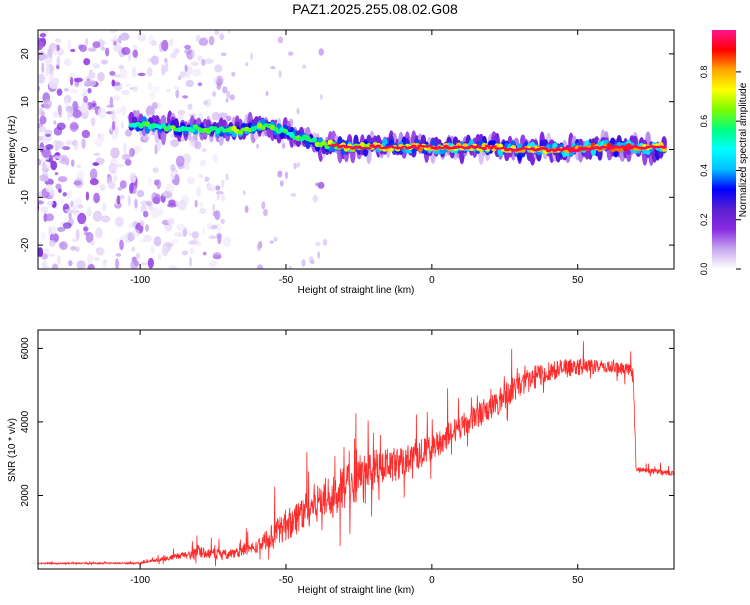  What do you see at coordinates (12, 150) in the screenshot?
I see `spectrogram-y-label: Frequency (Hz)` at bounding box center [12, 150].